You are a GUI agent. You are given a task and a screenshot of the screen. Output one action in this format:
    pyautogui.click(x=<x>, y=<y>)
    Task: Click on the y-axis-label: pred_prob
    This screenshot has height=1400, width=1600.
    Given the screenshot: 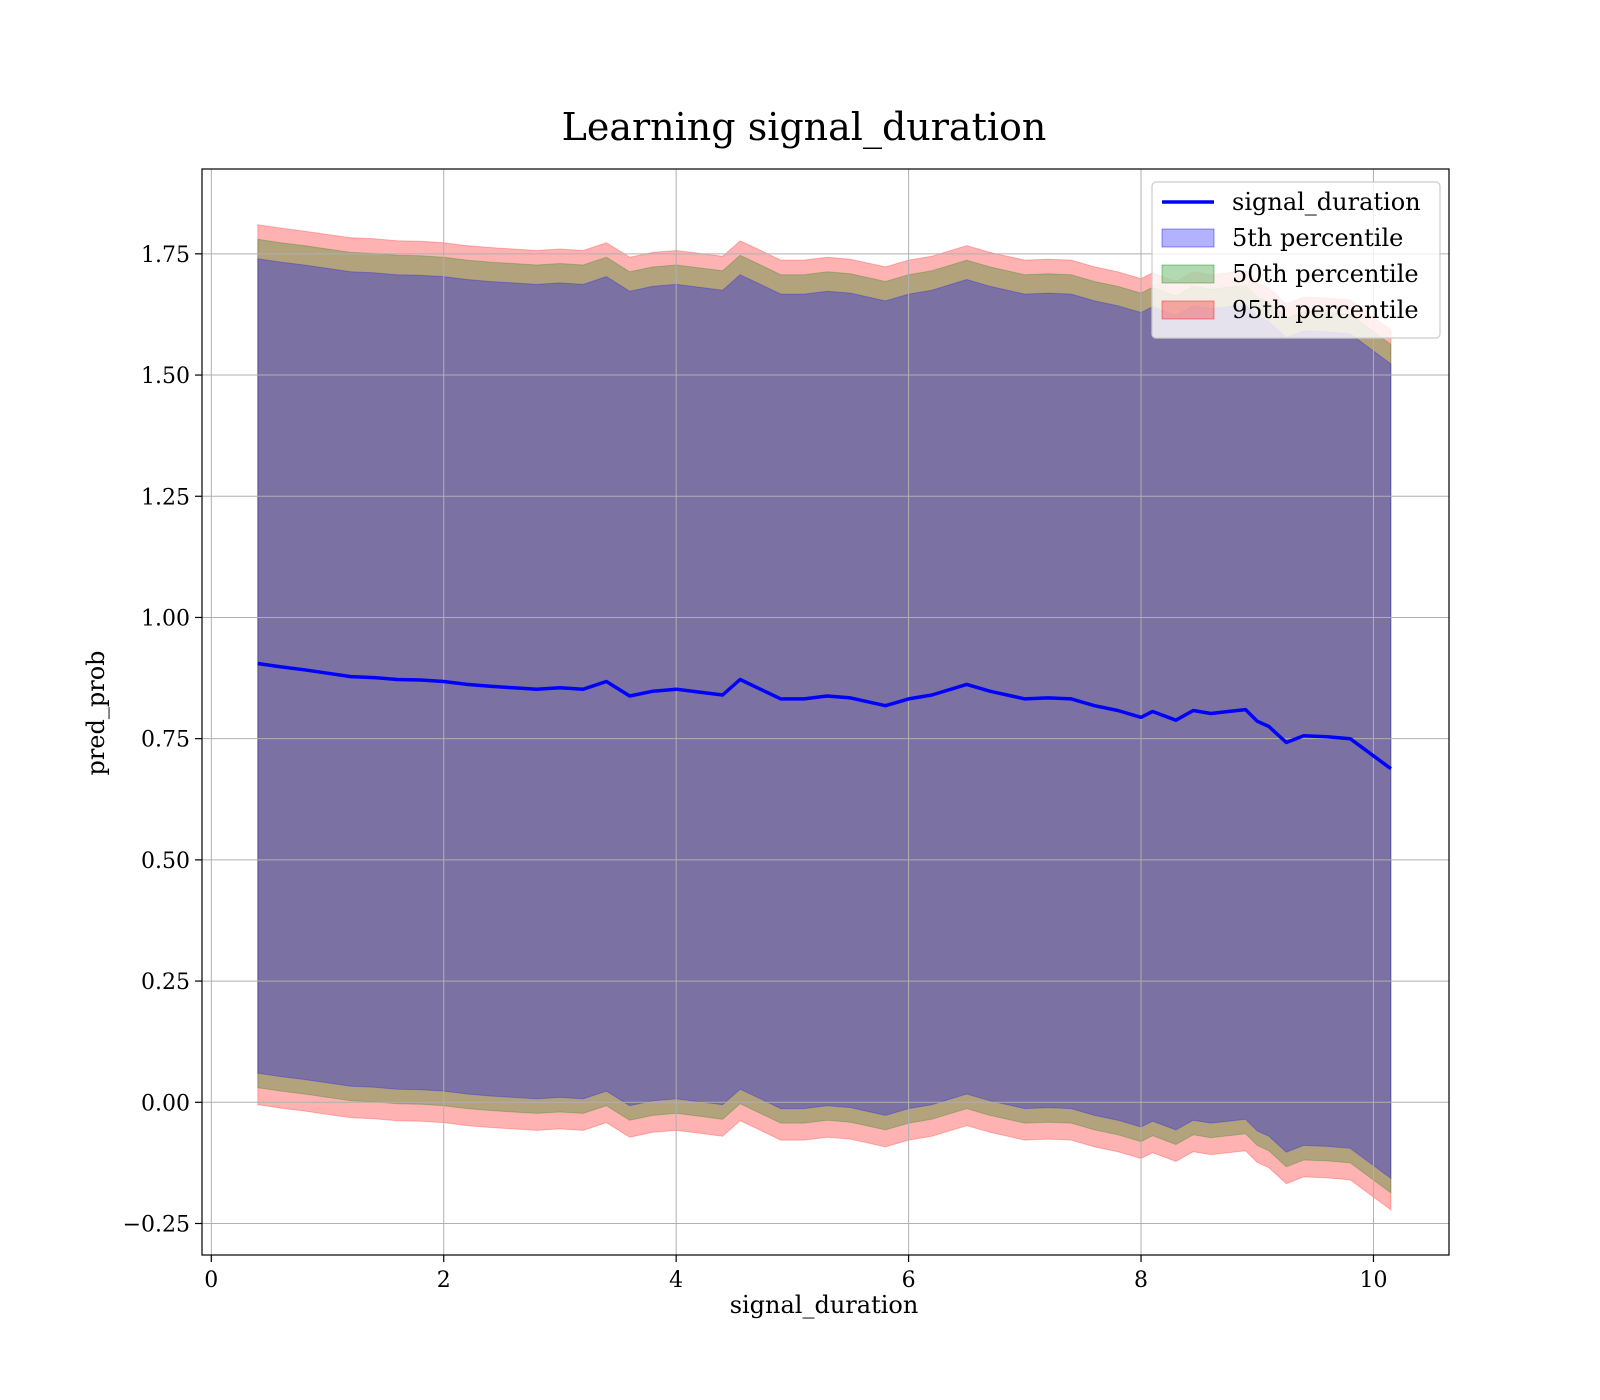 What is the action you would take?
    pyautogui.click(x=96, y=712)
    